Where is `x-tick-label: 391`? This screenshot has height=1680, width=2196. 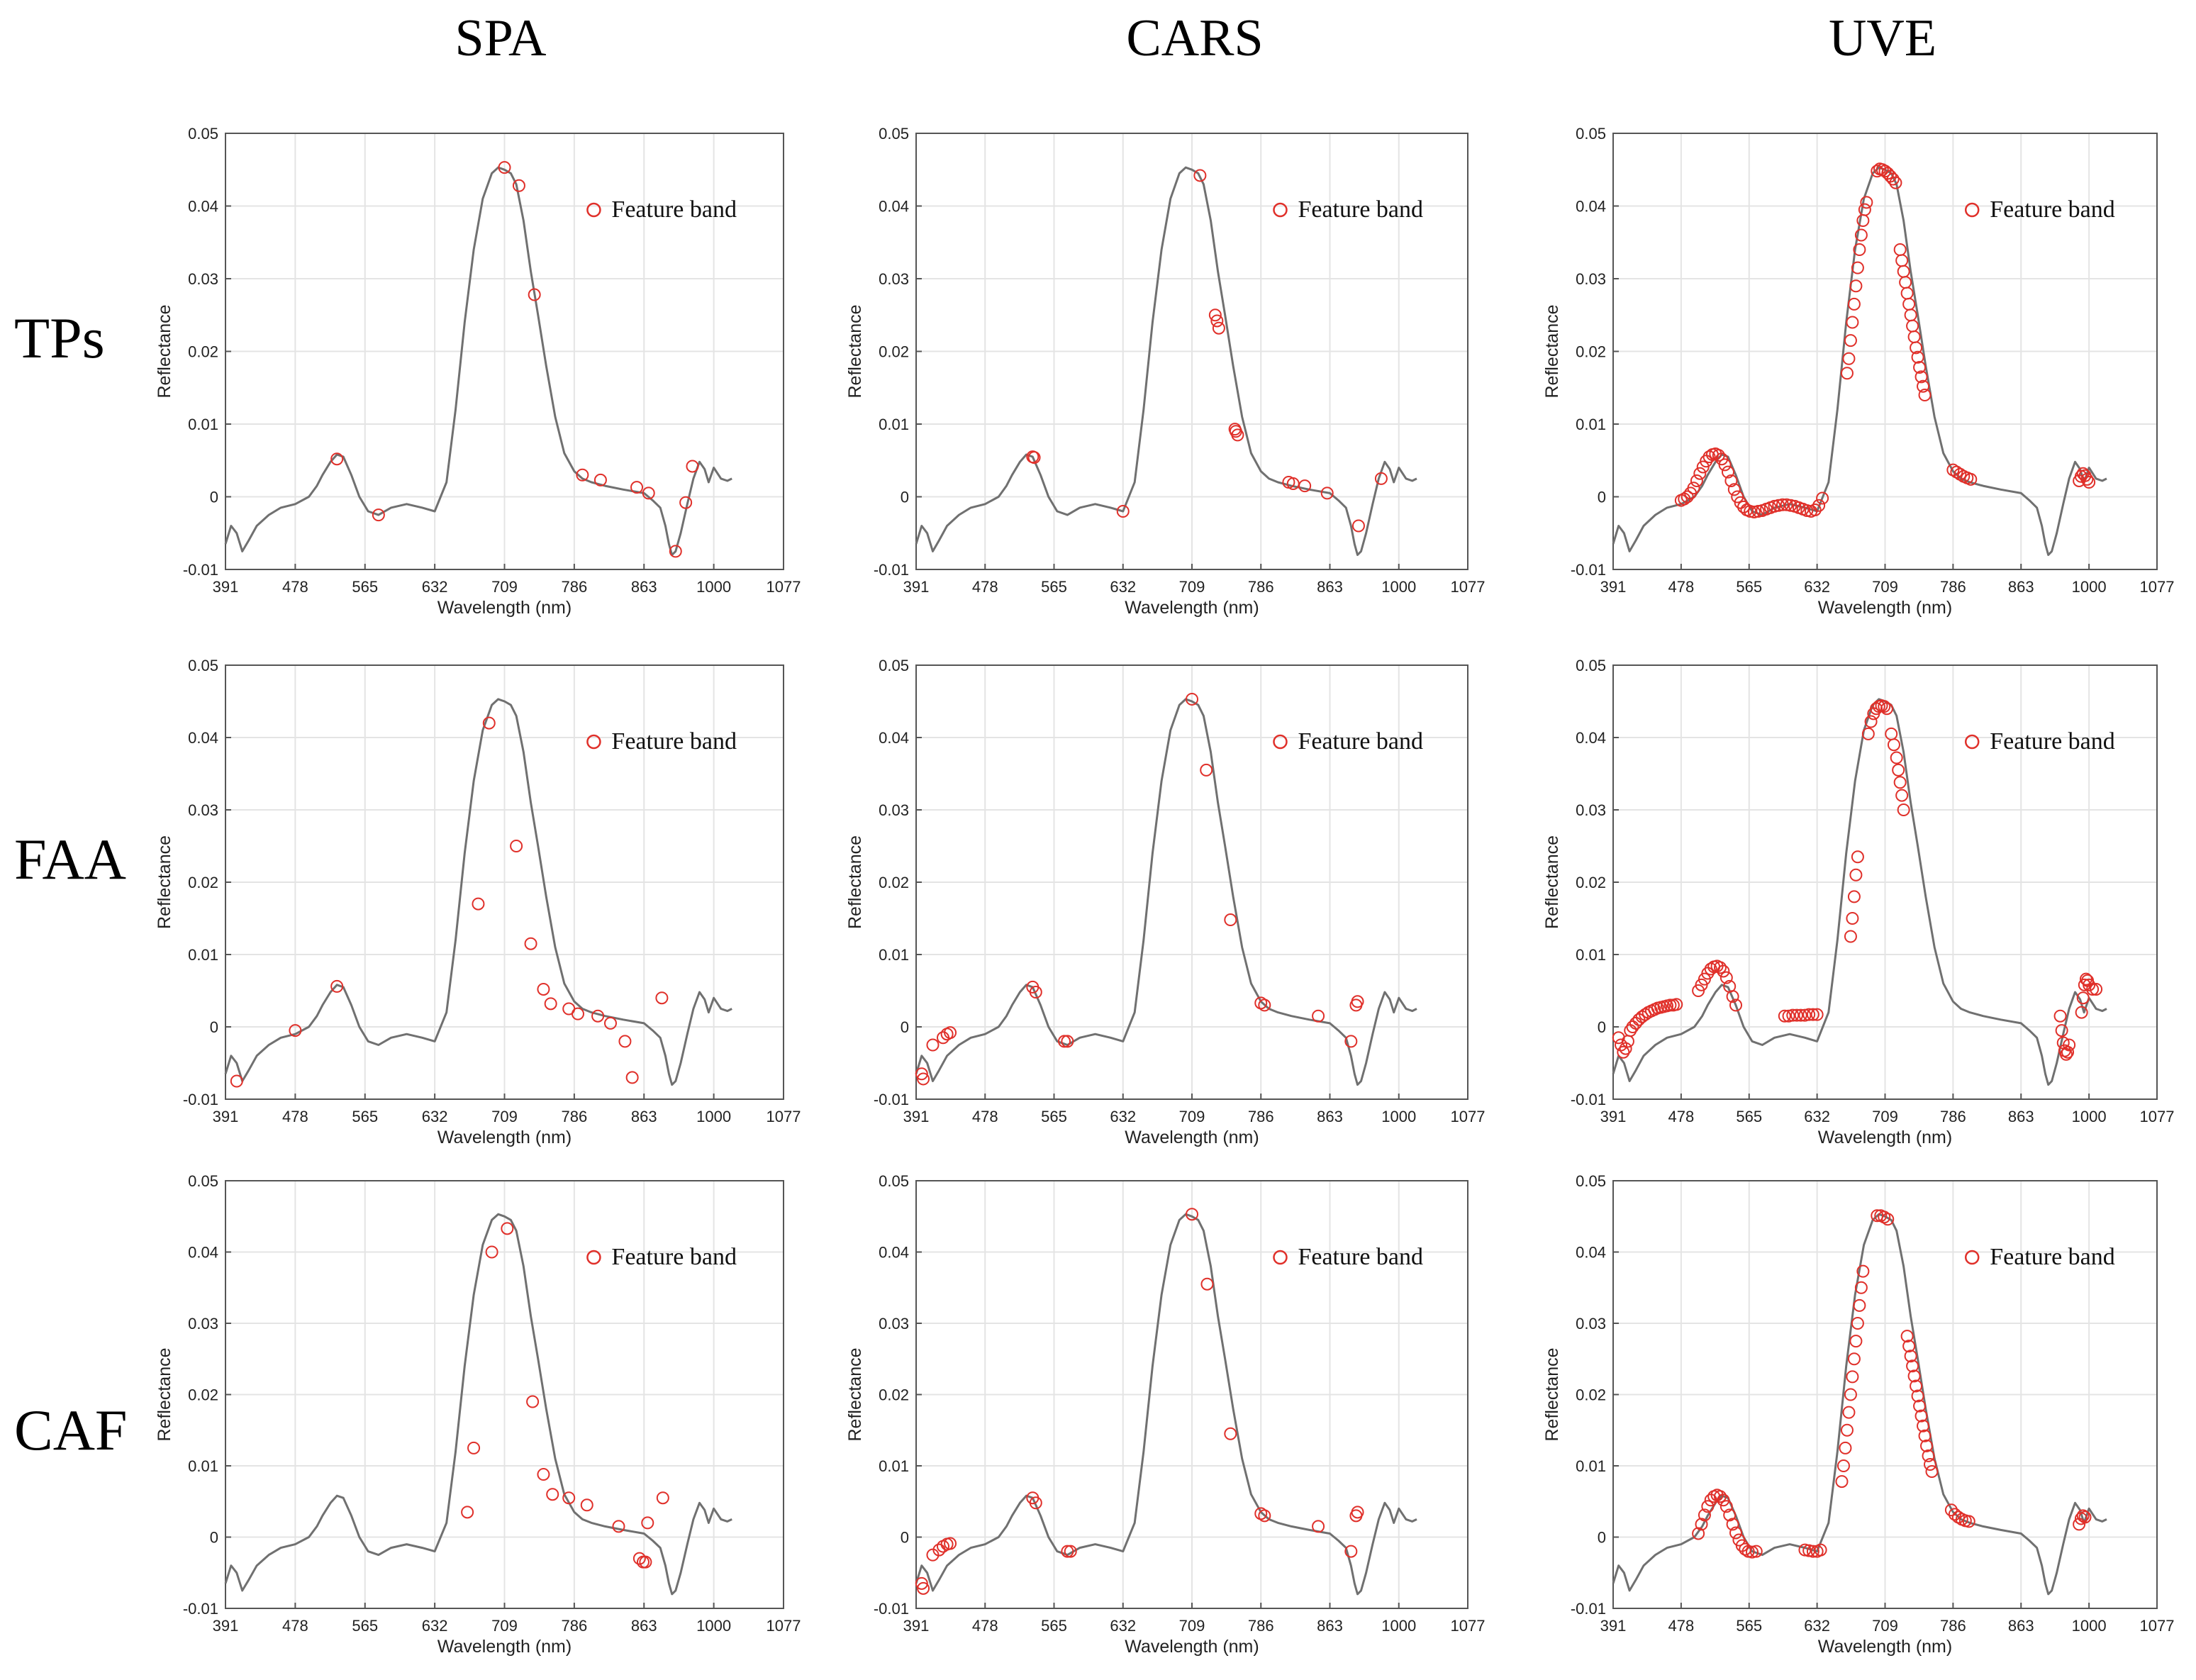
x-tick-label: 391 is located at coordinates (917, 1626).